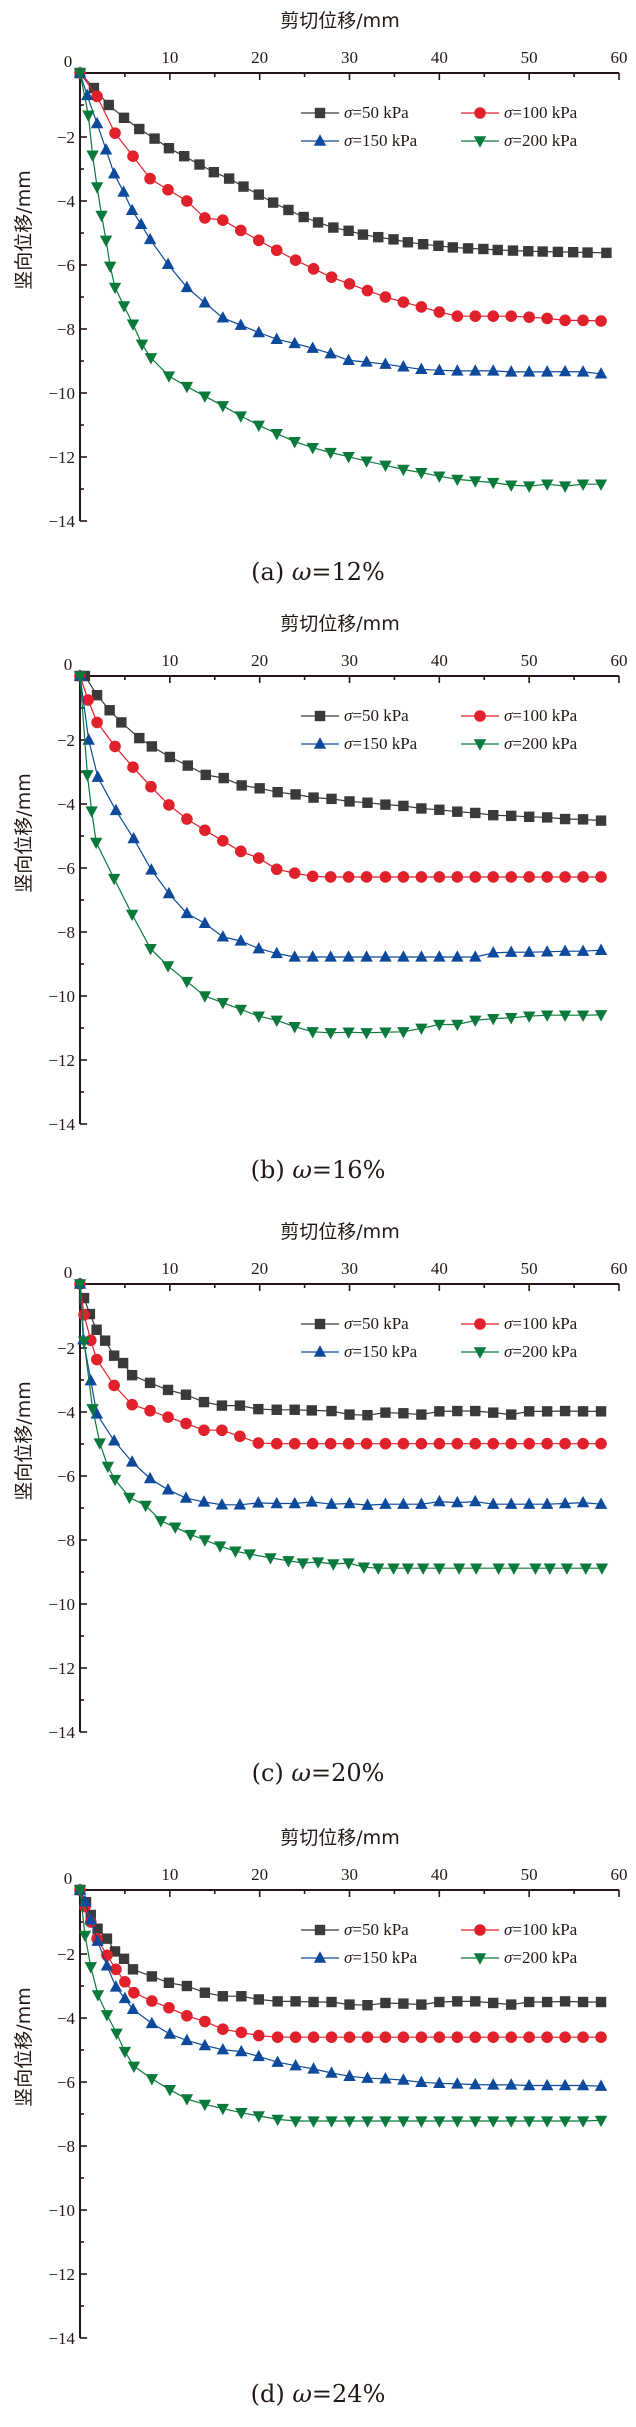 This screenshot has height=2427, width=636. I want to click on y-tick-label: −10, so click(61, 393).